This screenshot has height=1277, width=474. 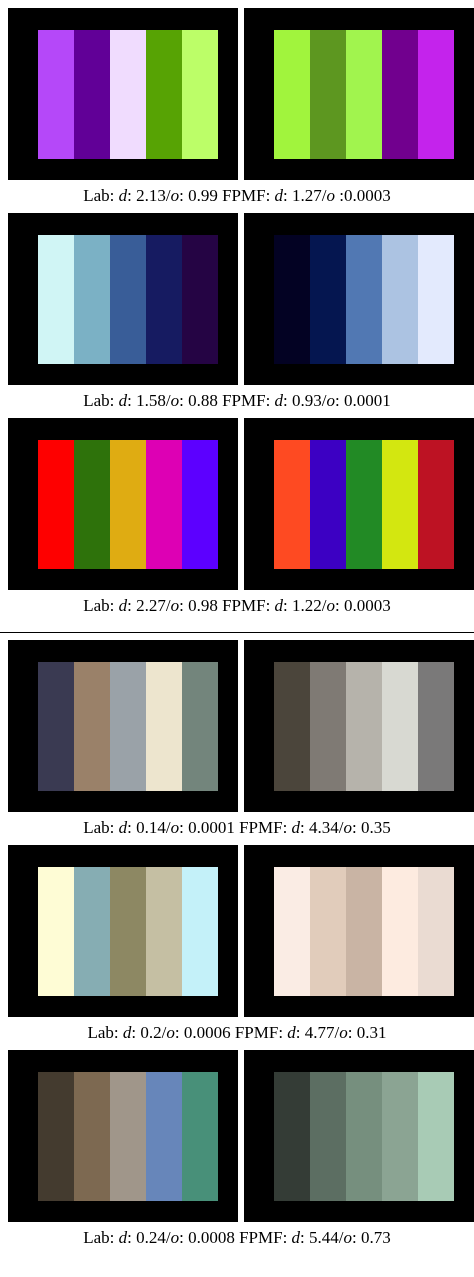 What do you see at coordinates (151, 827) in the screenshot?
I see `lab-d-value: 0.14` at bounding box center [151, 827].